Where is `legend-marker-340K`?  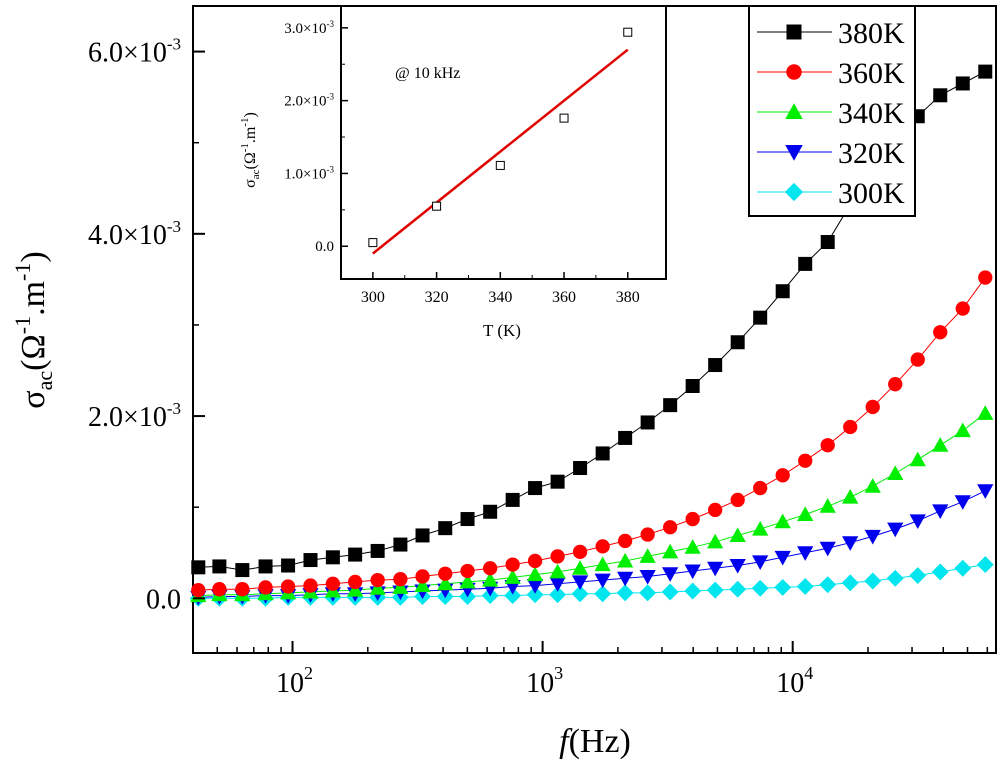
legend-marker-340K is located at coordinates (794, 111).